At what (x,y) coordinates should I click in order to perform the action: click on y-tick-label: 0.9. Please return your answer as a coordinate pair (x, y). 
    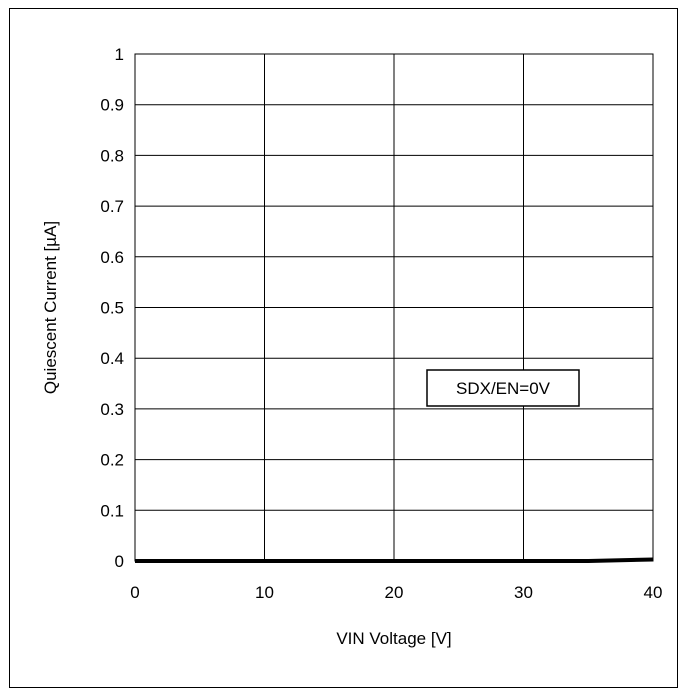
    Looking at the image, I should click on (112, 105).